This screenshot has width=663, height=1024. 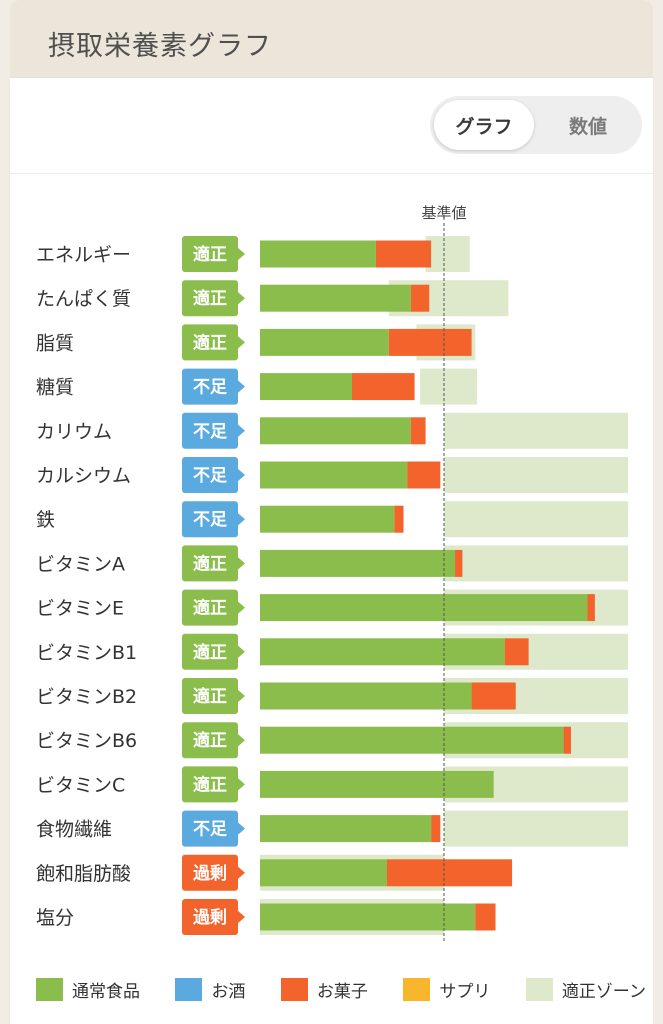 What do you see at coordinates (55, 918) in the screenshot?
I see `category-label: 塩分` at bounding box center [55, 918].